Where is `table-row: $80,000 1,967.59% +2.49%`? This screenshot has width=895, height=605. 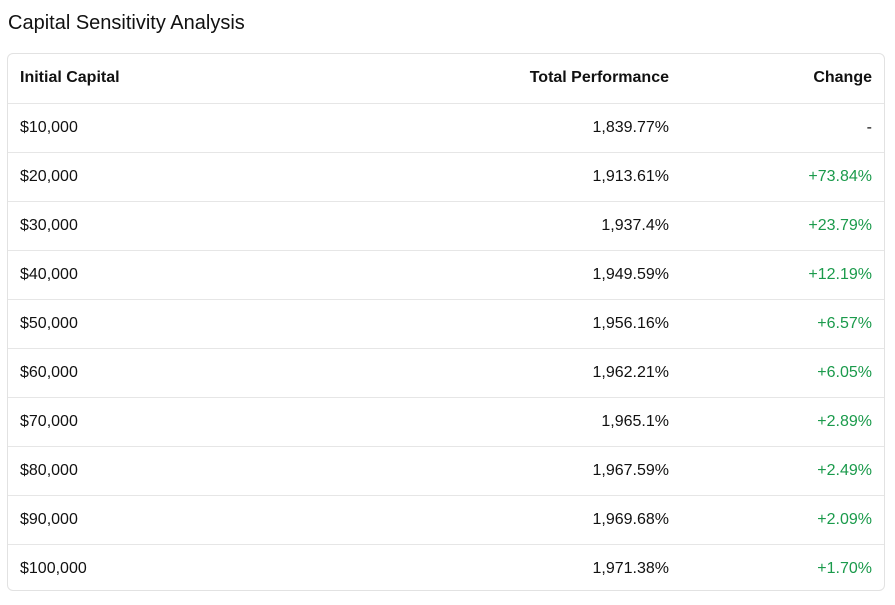 table-row: $80,000 1,967.59% +2.49% is located at coordinates (446, 471).